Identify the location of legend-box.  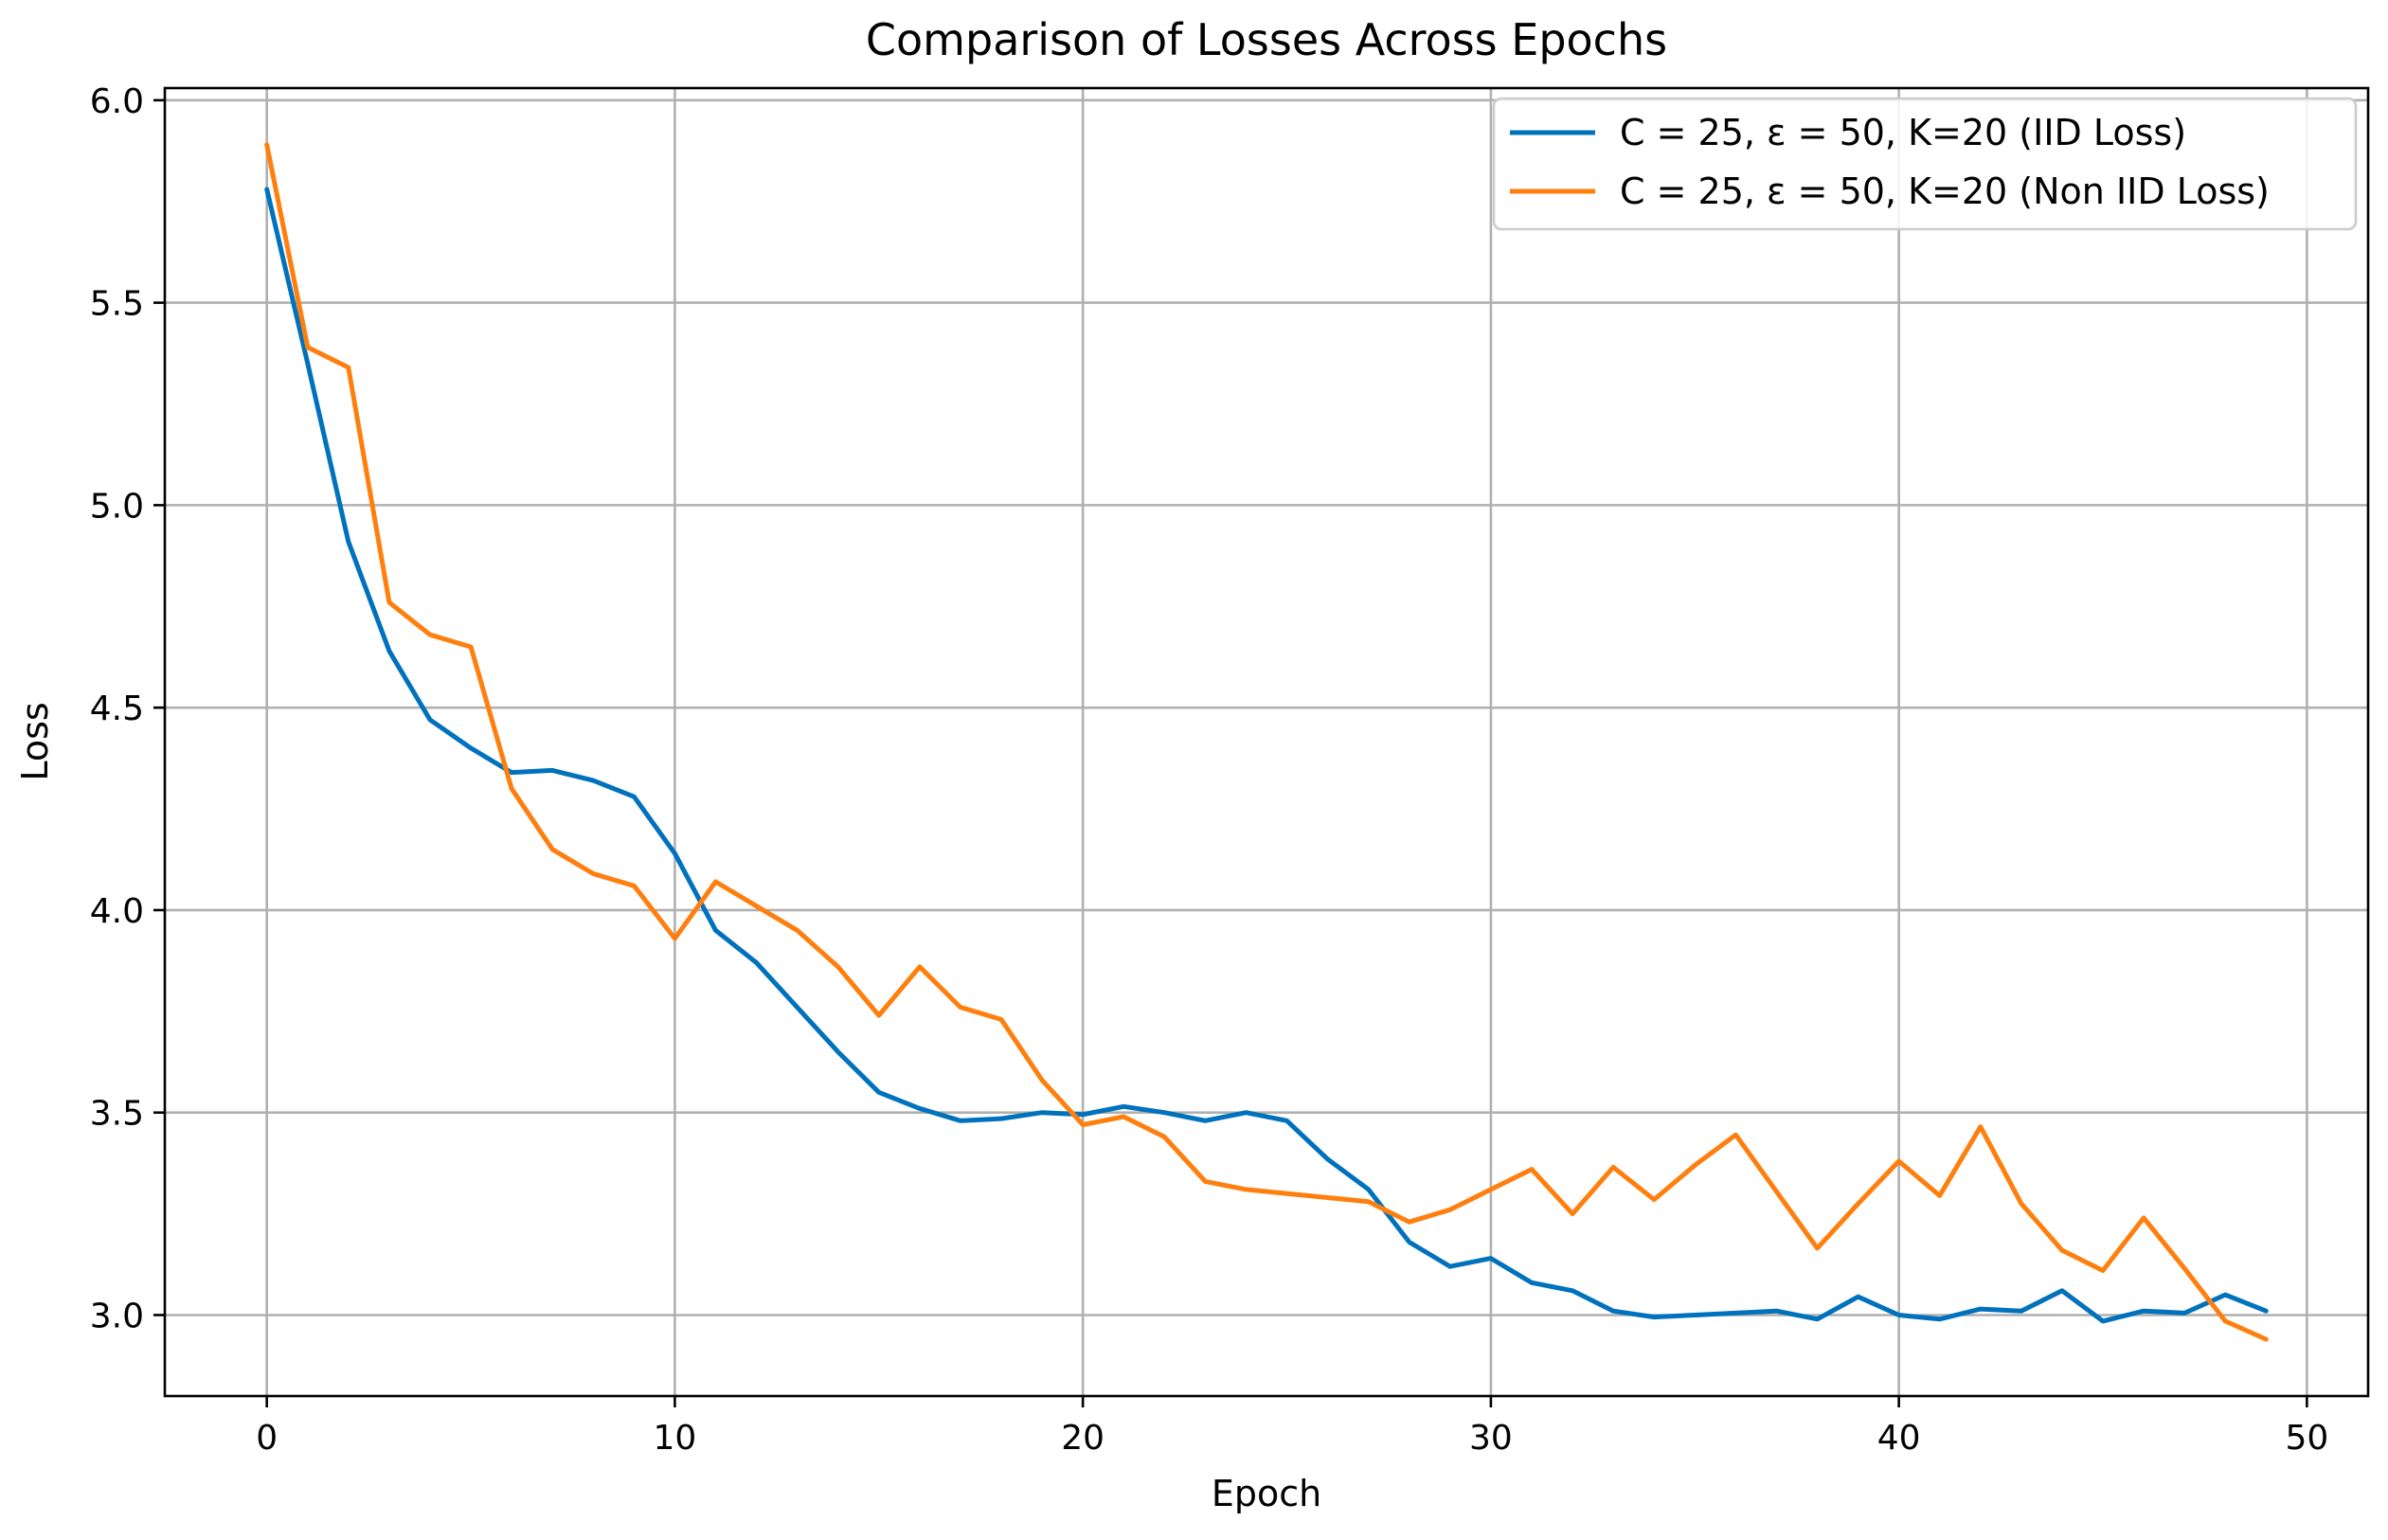
(1925, 164).